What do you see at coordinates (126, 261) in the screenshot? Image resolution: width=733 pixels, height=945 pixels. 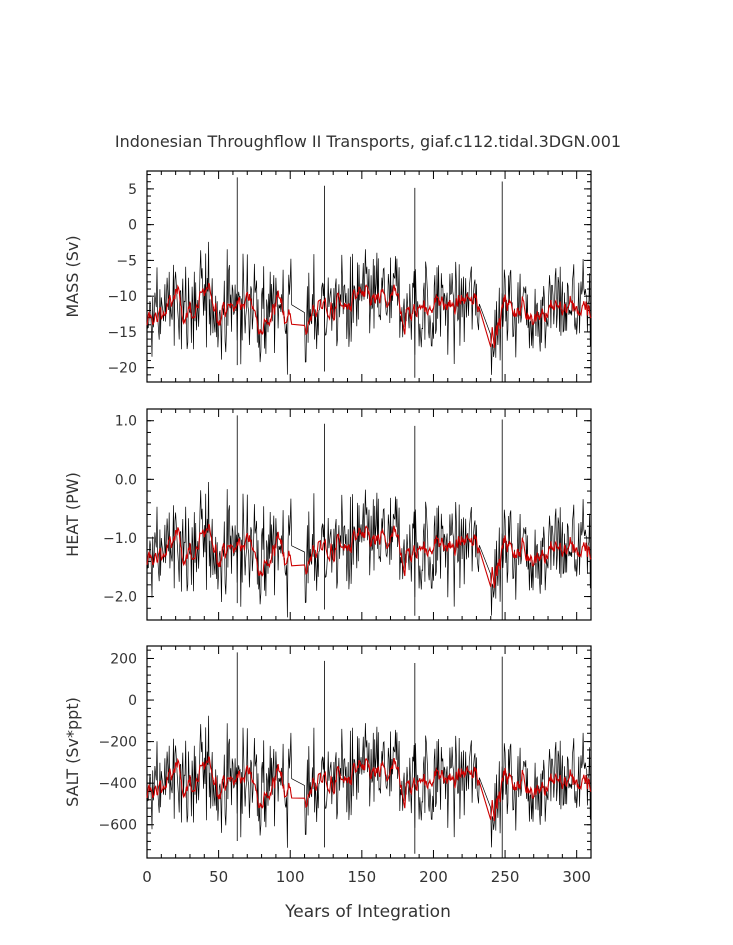 I see `y-tick-label: −5` at bounding box center [126, 261].